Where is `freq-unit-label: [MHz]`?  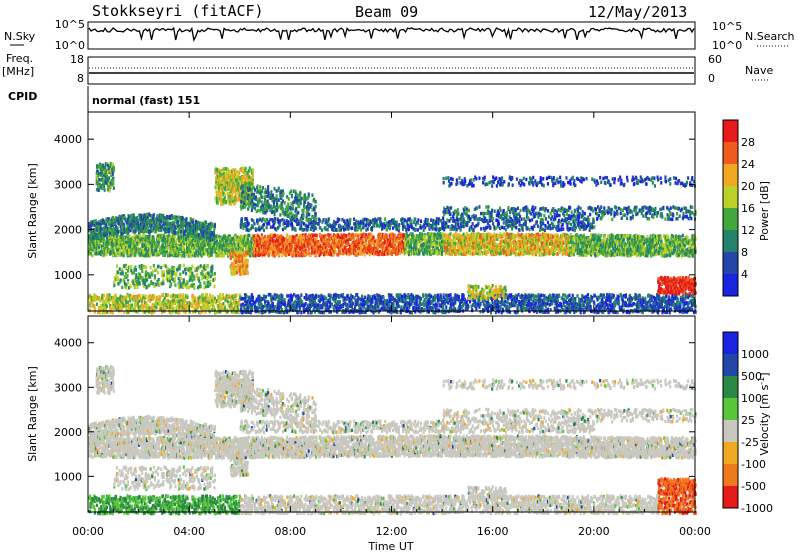 freq-unit-label: [MHz] is located at coordinates (18, 71).